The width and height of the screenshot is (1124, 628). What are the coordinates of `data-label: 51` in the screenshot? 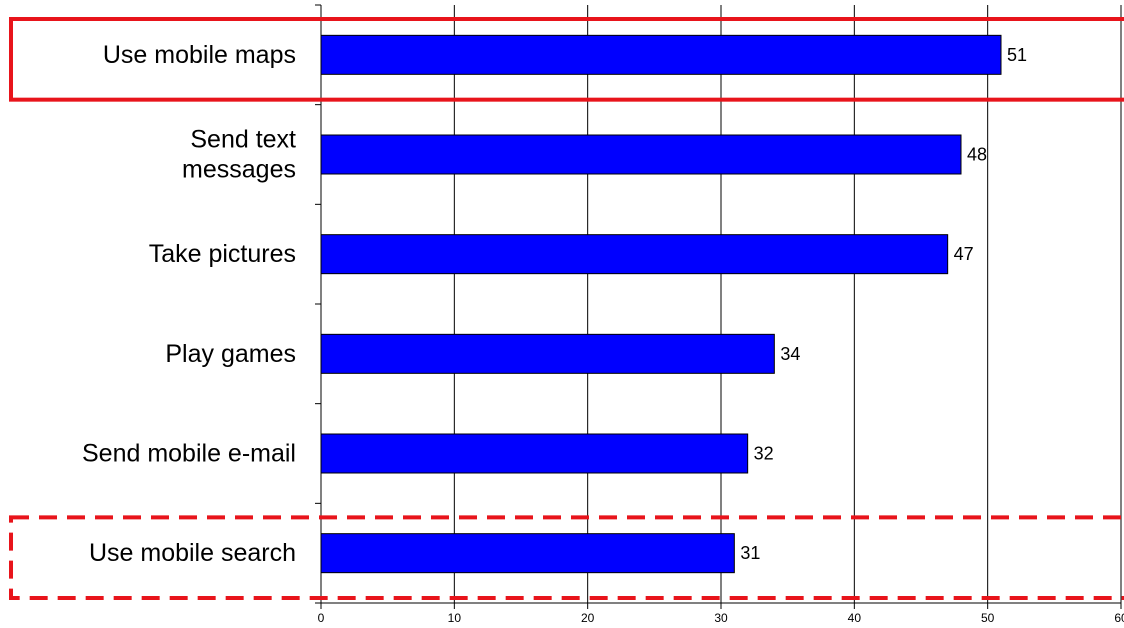 It's located at (1017, 55).